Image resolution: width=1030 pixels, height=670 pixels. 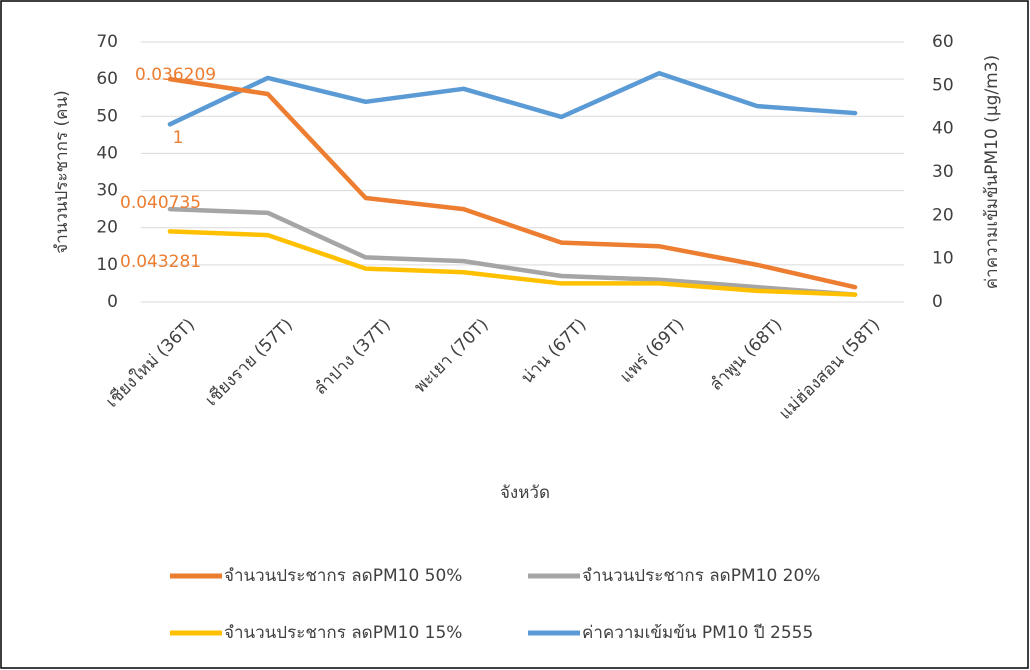 What do you see at coordinates (160, 262) in the screenshot?
I see `annotation: 0.043281` at bounding box center [160, 262].